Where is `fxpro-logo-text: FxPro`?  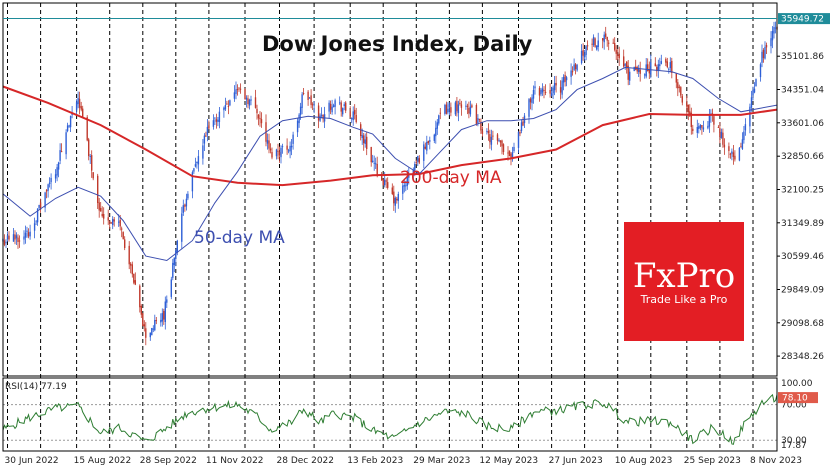 fxpro-logo-text: FxPro is located at coordinates (684, 276).